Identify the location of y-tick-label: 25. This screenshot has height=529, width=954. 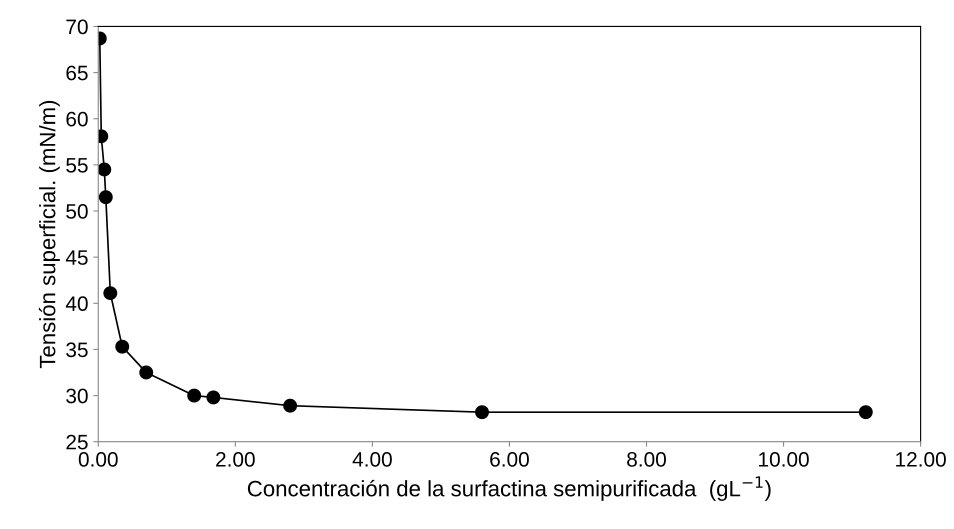
(77, 442).